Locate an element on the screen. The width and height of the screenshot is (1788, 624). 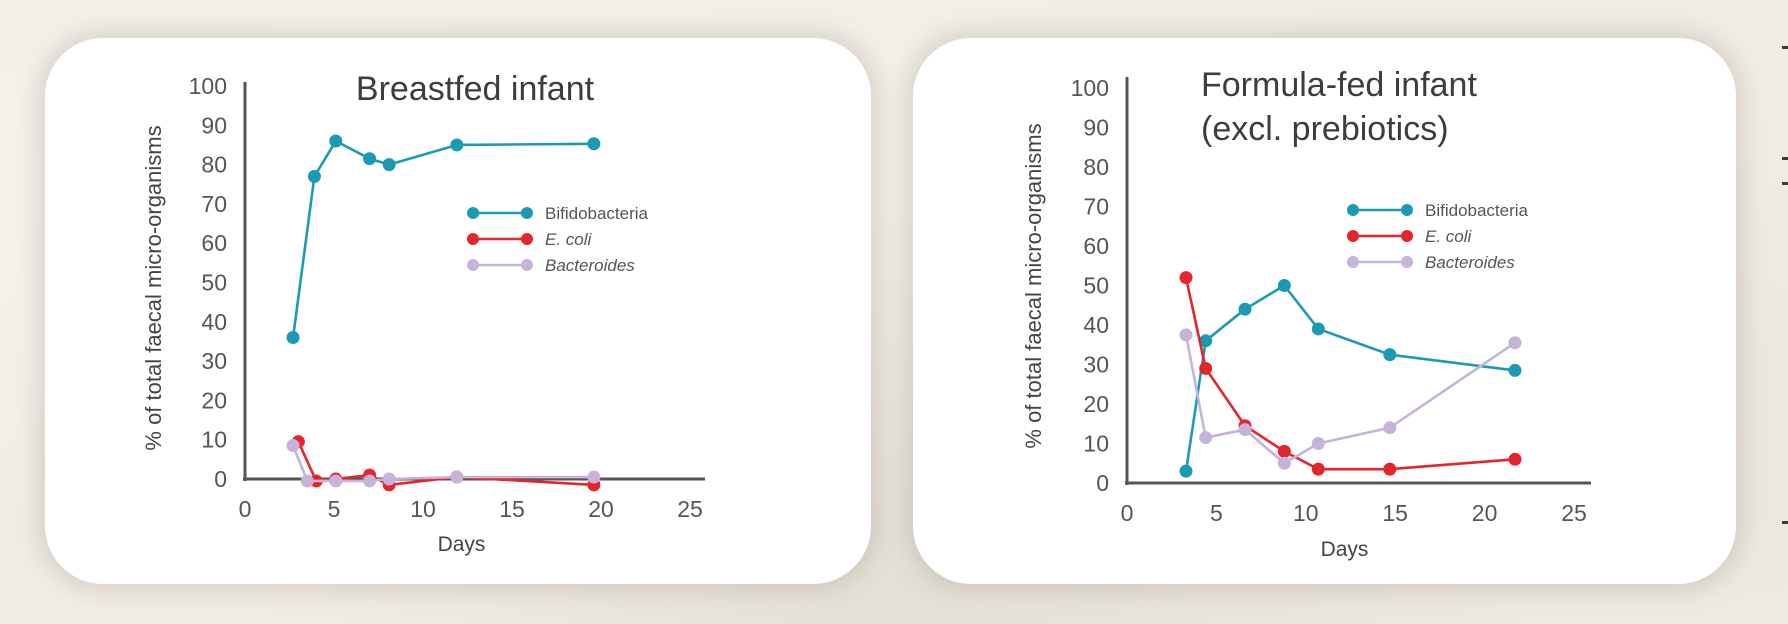
chart-title: Formula-fed infant is located at coordinates (1339, 85).